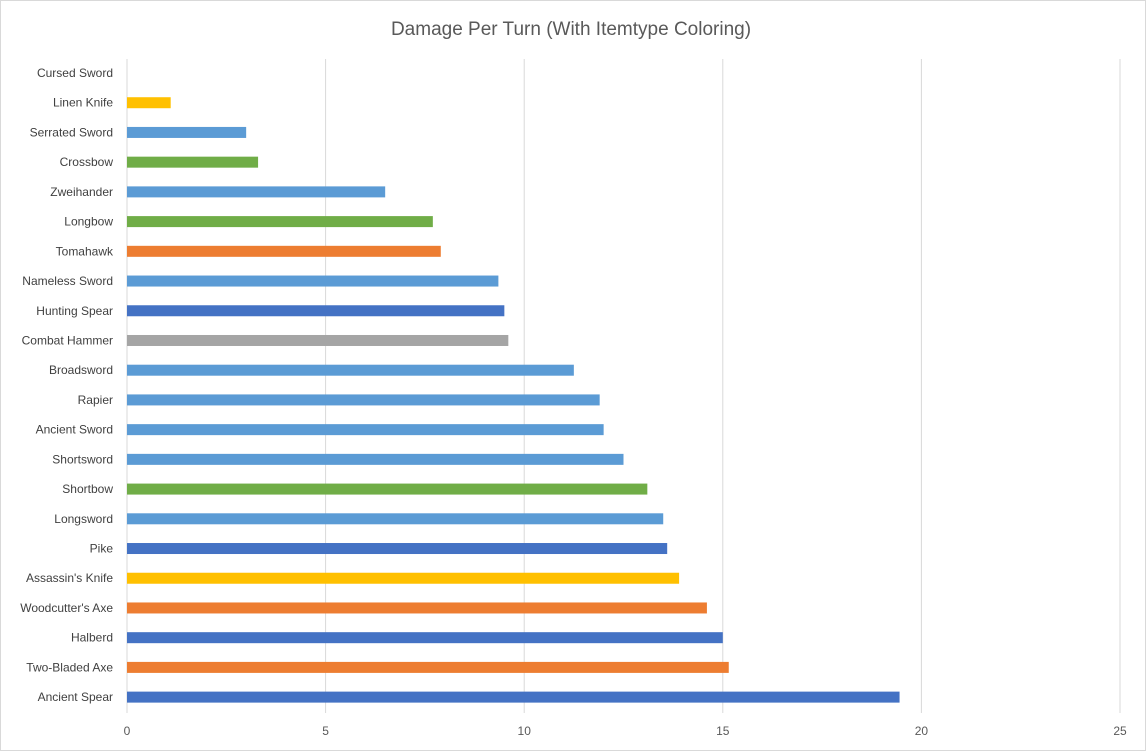  What do you see at coordinates (81, 370) in the screenshot?
I see `category-label: Broadsword` at bounding box center [81, 370].